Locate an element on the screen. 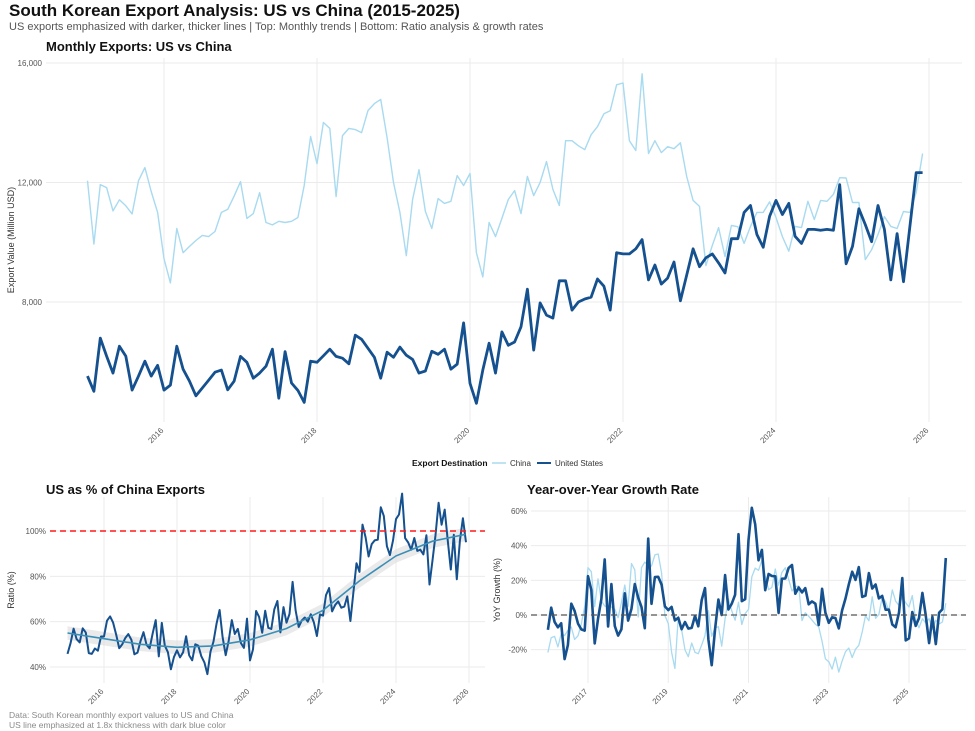 The width and height of the screenshot is (975, 731). legend-china-label: China is located at coordinates (520, 463).